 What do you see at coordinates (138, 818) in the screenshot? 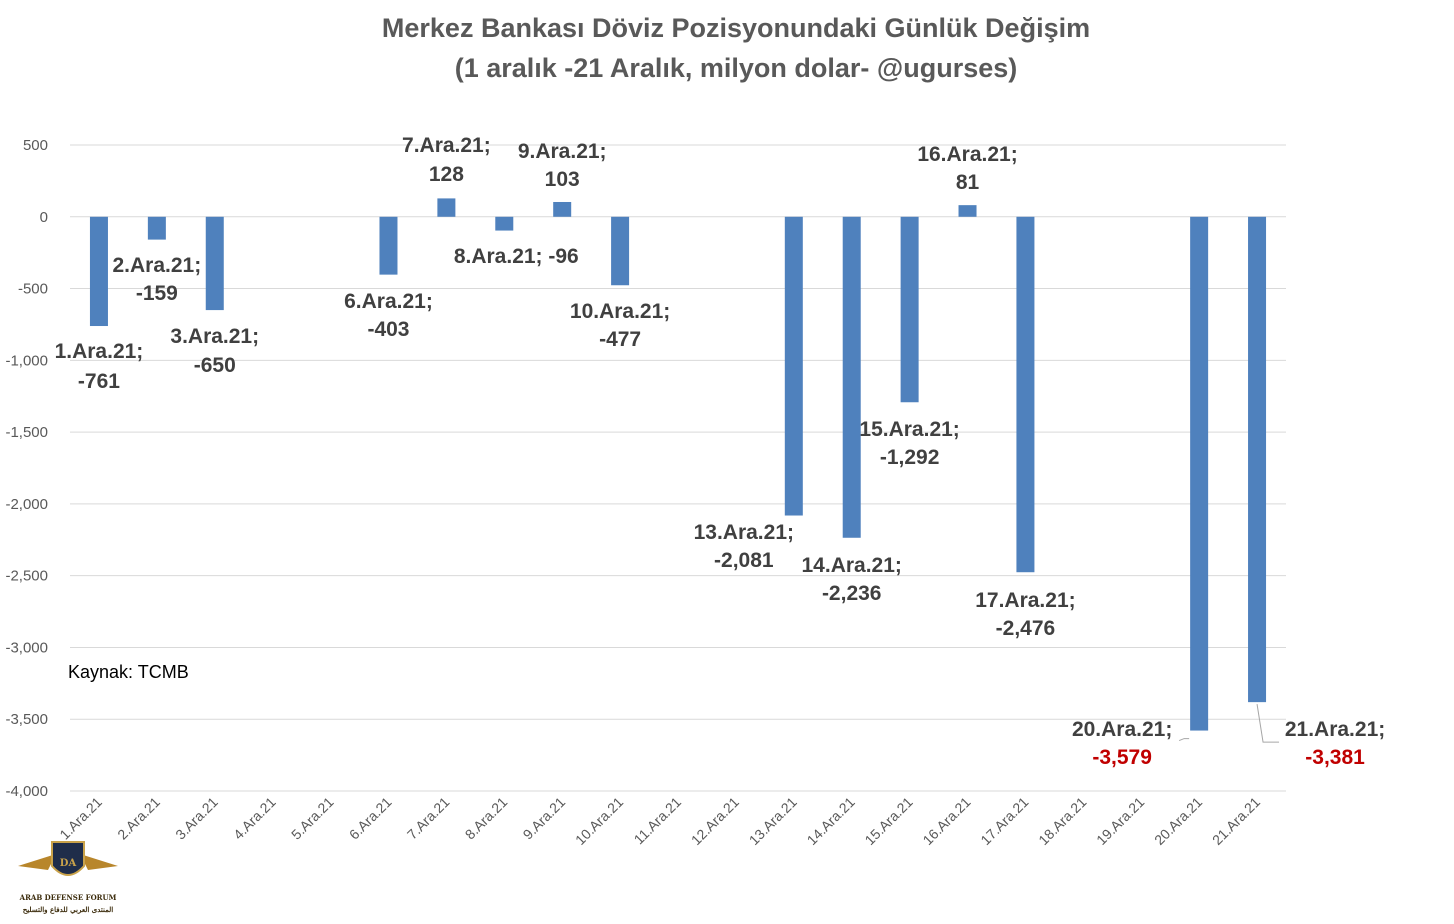
I see `x-tick-label: 2.Ara.21` at bounding box center [138, 818].